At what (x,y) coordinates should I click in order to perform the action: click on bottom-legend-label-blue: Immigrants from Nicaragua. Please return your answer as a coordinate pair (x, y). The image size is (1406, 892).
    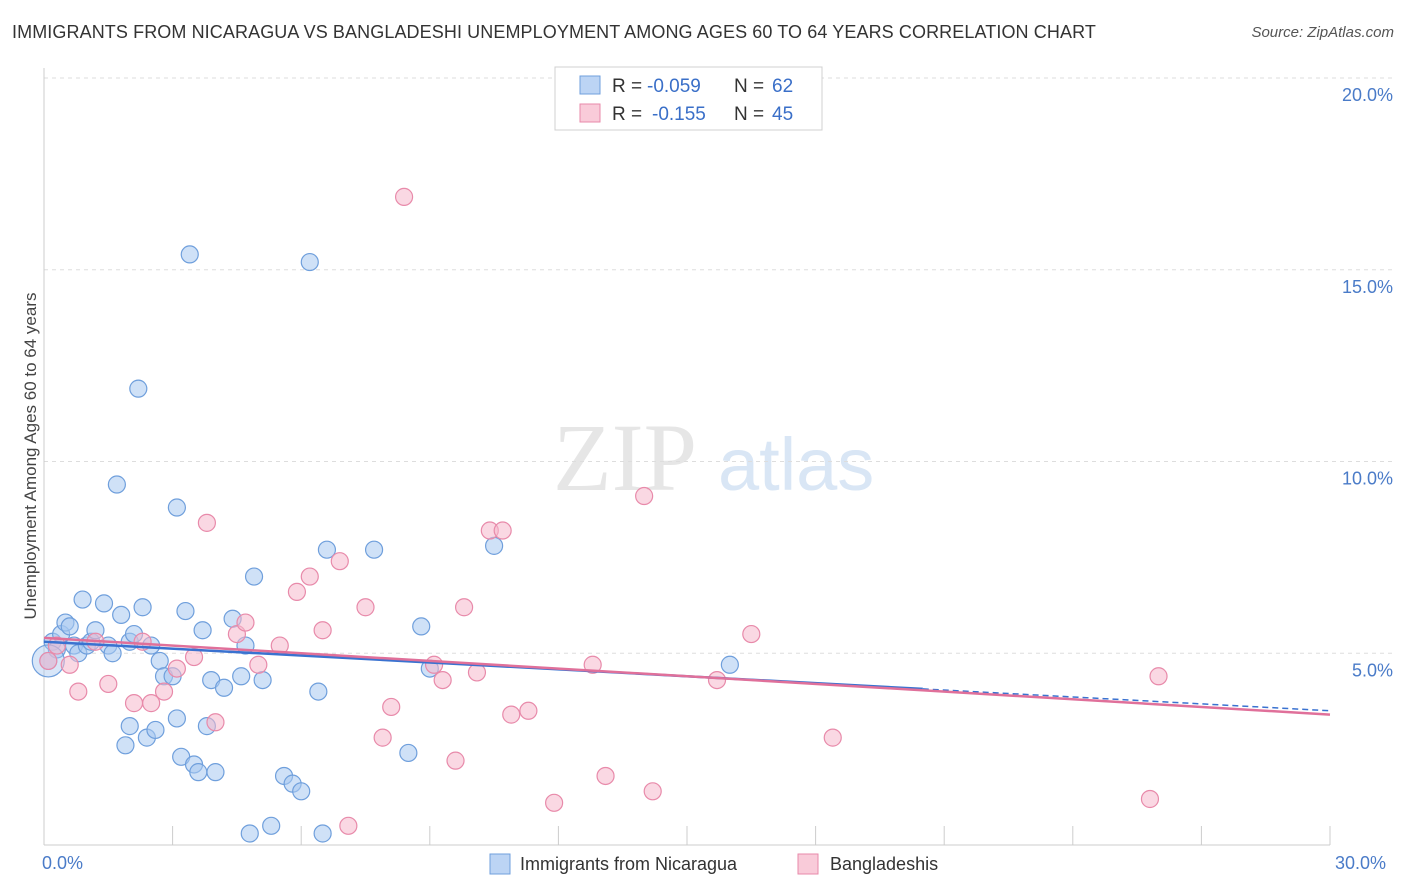
    Looking at the image, I should click on (629, 864).